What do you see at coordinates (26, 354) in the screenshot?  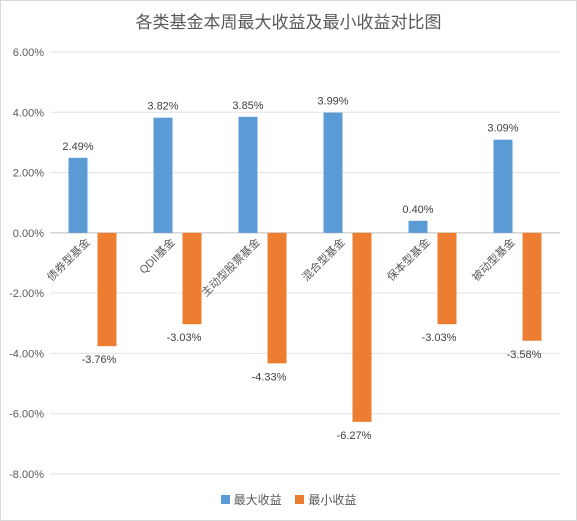 I see `y-tick-label: -4.00%` at bounding box center [26, 354].